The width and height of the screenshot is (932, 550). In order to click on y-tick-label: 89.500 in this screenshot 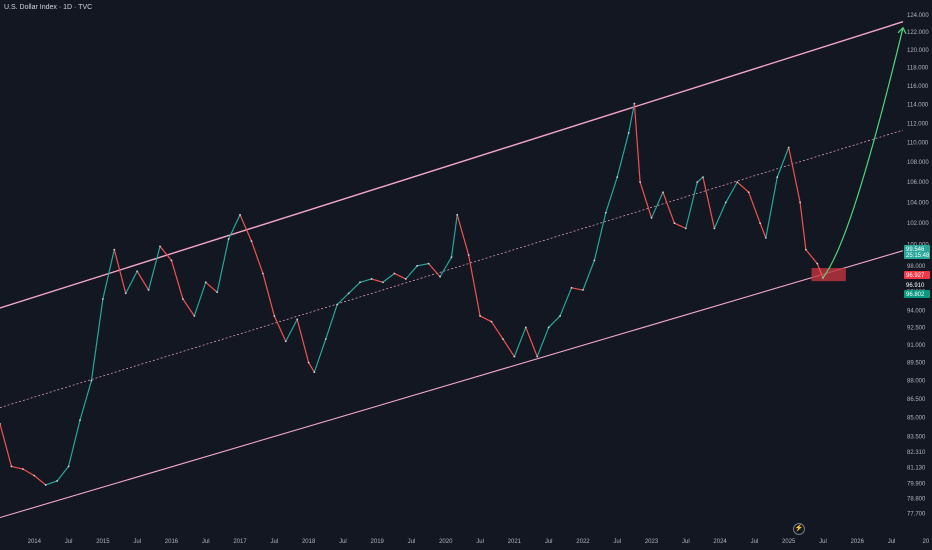, I will do `click(916, 364)`.